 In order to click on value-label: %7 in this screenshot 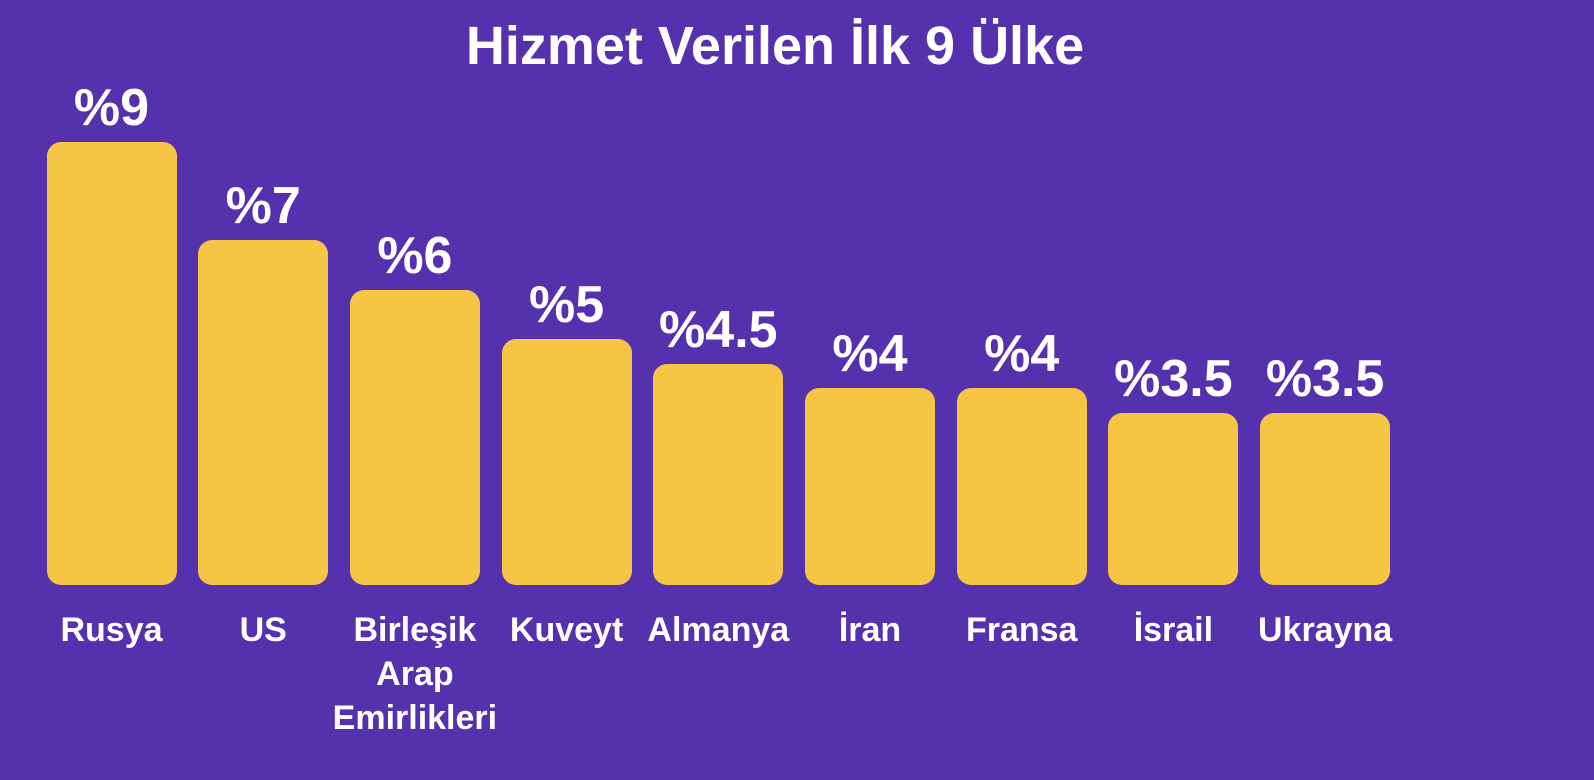, I will do `click(263, 206)`.